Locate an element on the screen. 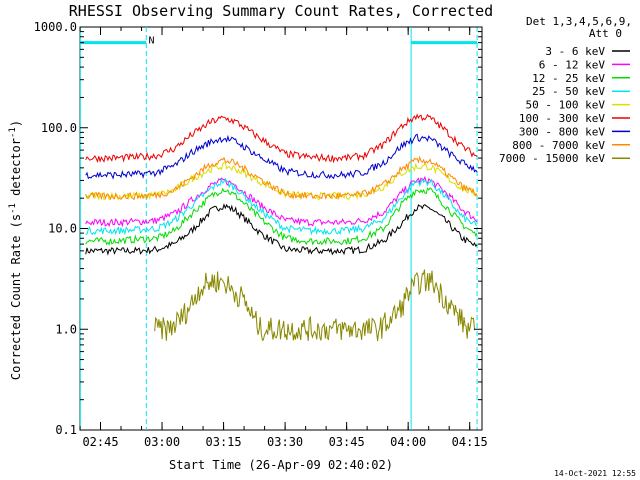 The height and width of the screenshot is (480, 640). legend-label: 100 - 300 keV is located at coordinates (562, 118).